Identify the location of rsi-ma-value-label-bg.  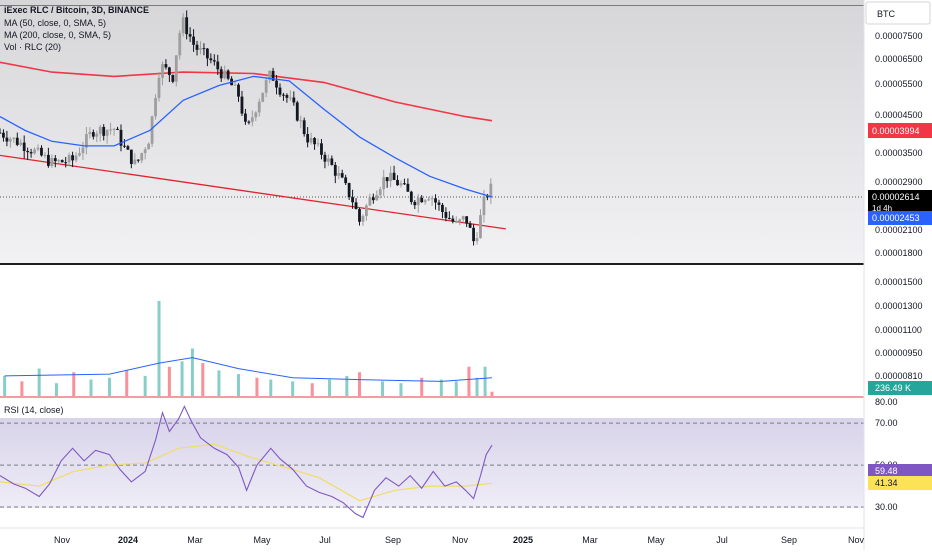
(900, 483).